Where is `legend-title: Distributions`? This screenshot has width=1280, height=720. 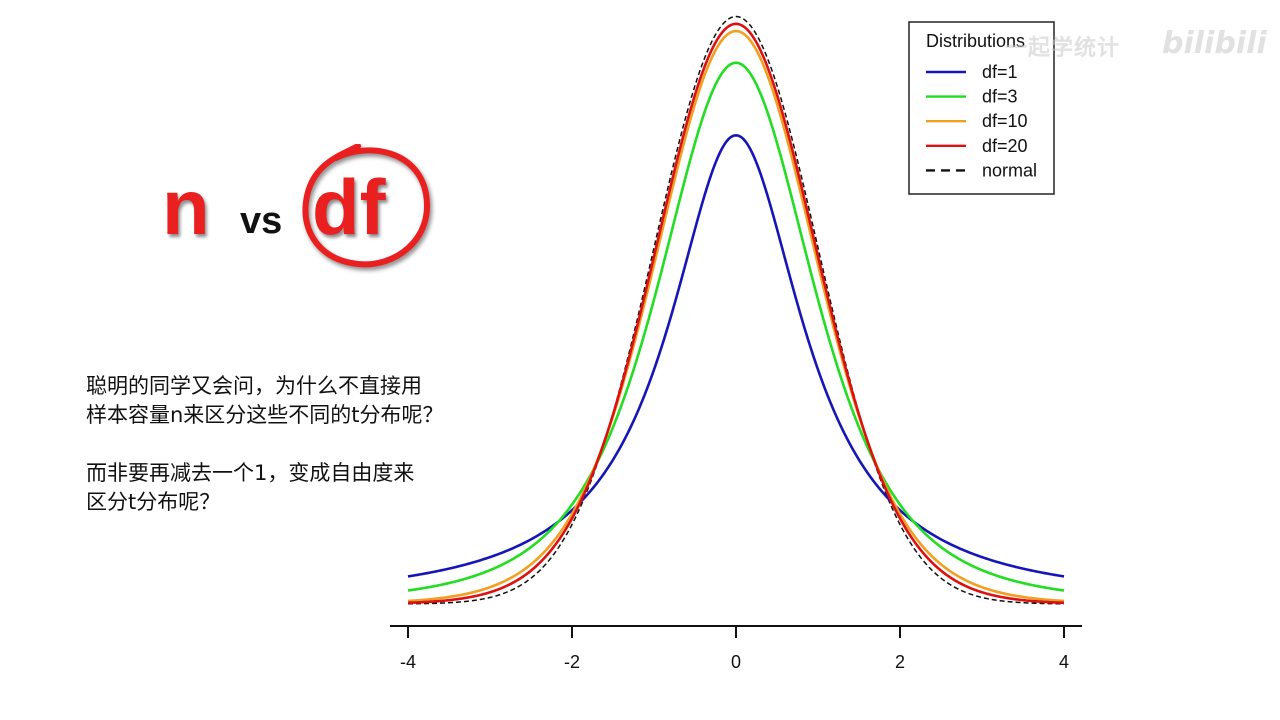
legend-title: Distributions is located at coordinates (975, 41).